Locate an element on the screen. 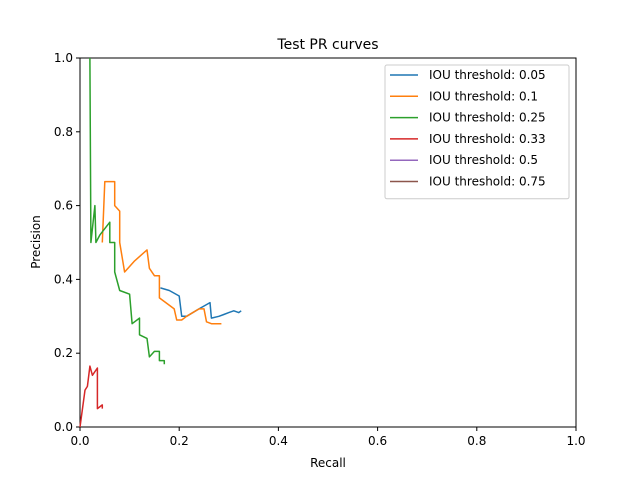 The image size is (640, 480). legend-entry-label: IOU threshold: 0.75 is located at coordinates (487, 182).